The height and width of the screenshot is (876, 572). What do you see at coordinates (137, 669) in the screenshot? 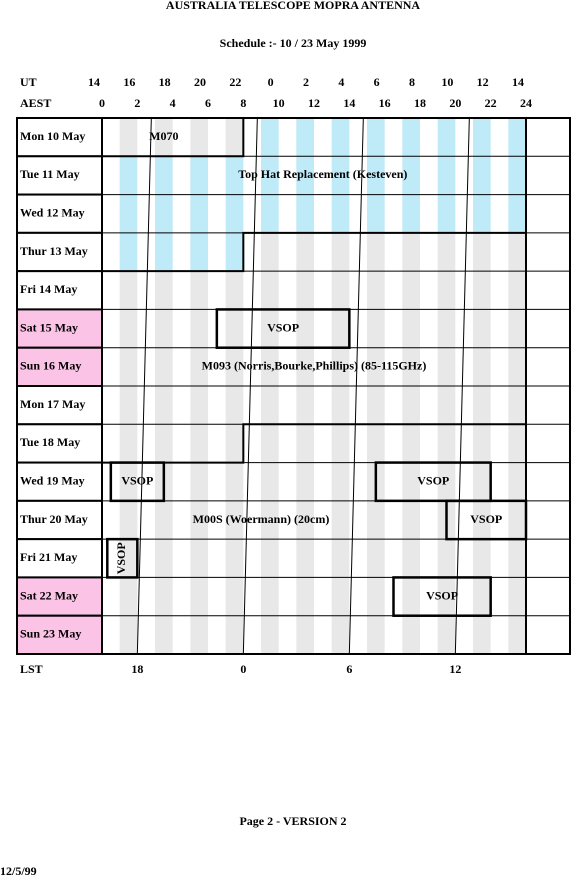
I see `lst-tick: 18` at bounding box center [137, 669].